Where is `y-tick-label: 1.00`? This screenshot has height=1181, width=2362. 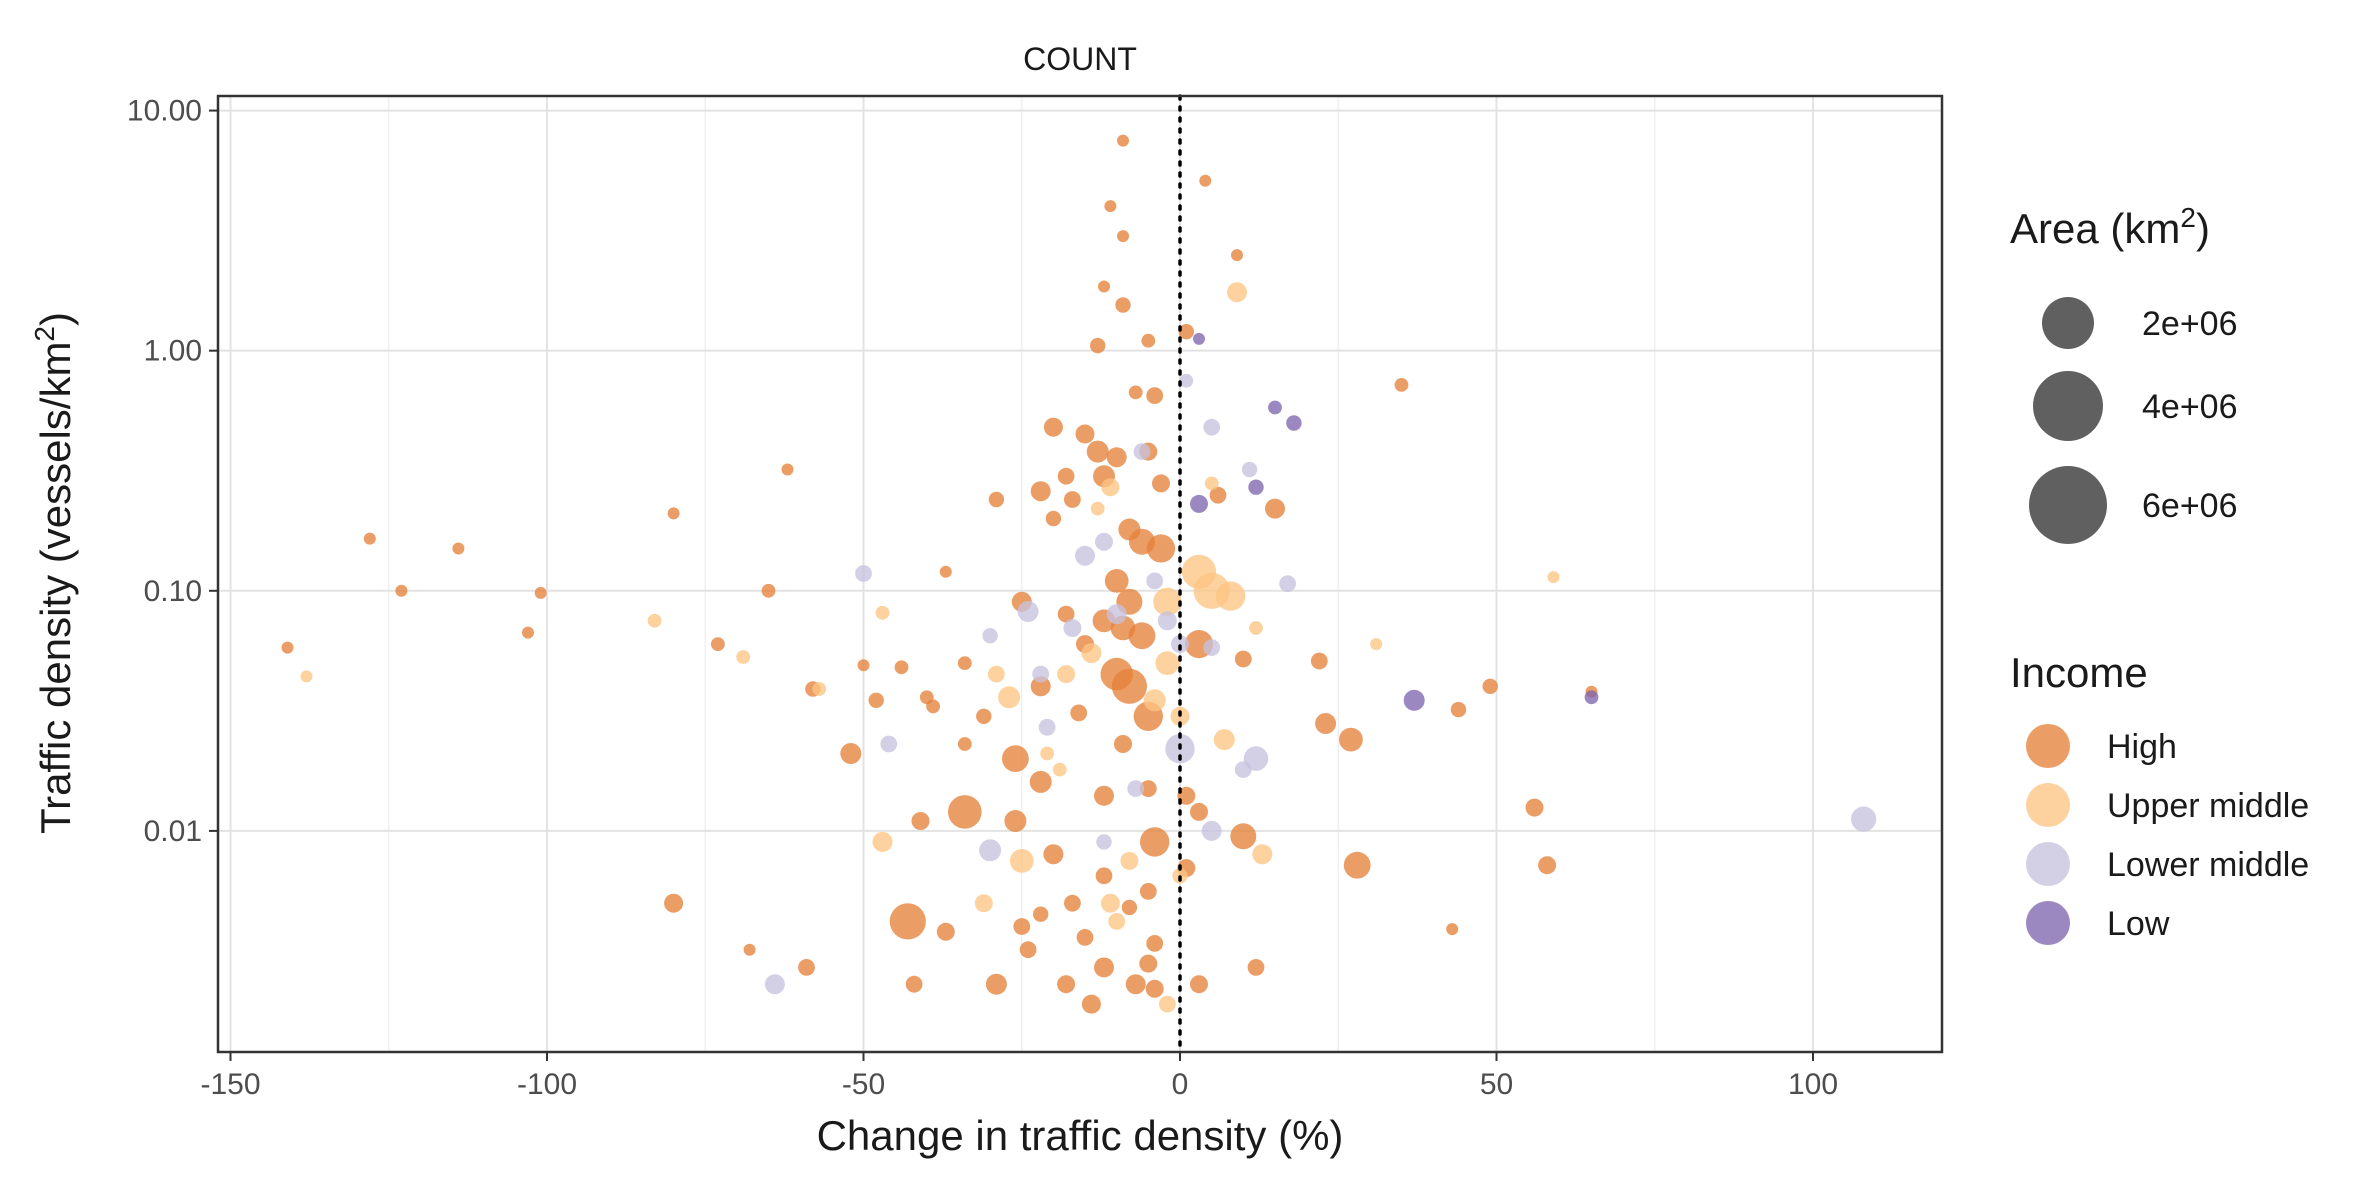 y-tick-label: 1.00 is located at coordinates (173, 351).